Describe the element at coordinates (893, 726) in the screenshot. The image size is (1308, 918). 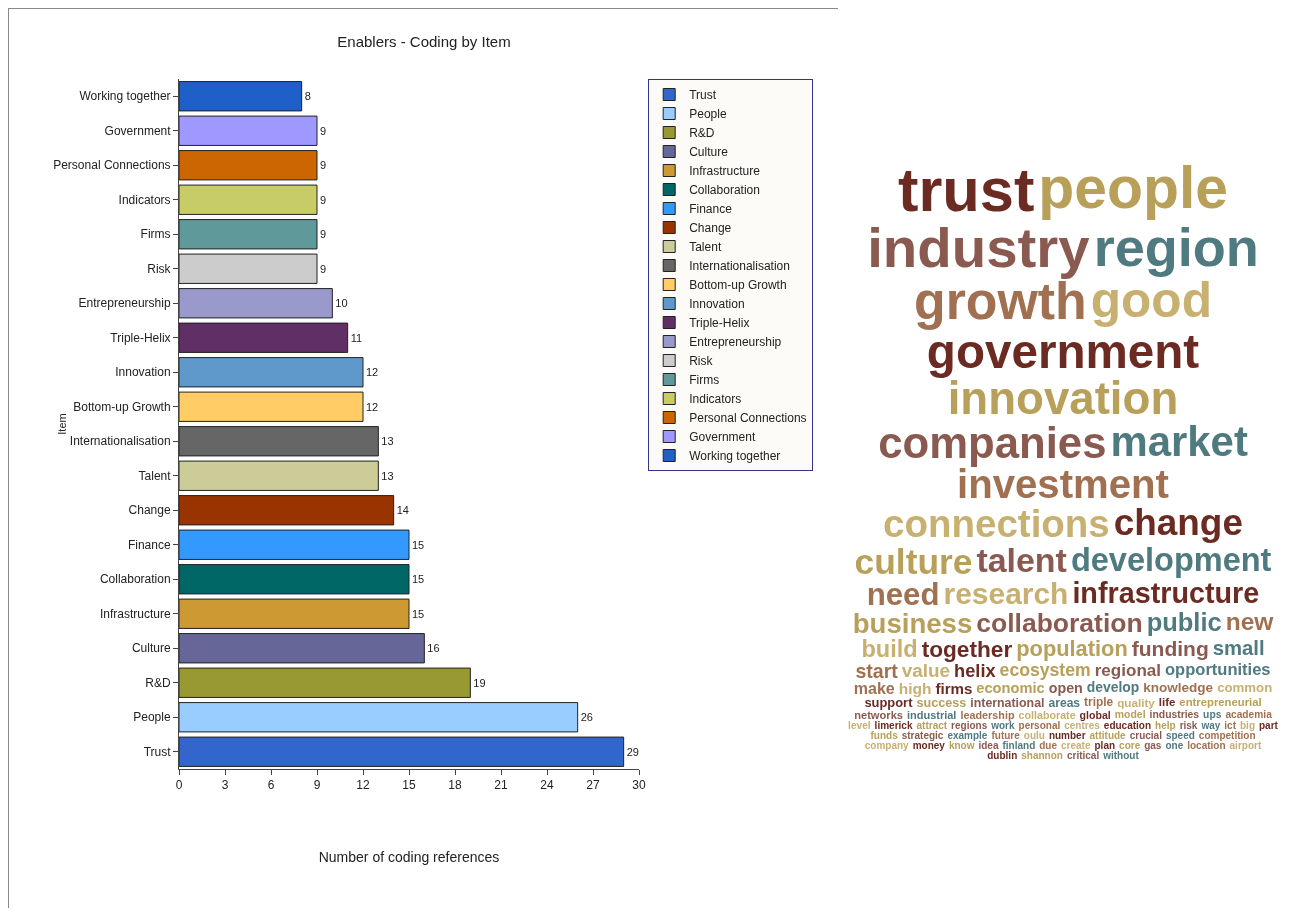
I see `text: limerick` at that location.